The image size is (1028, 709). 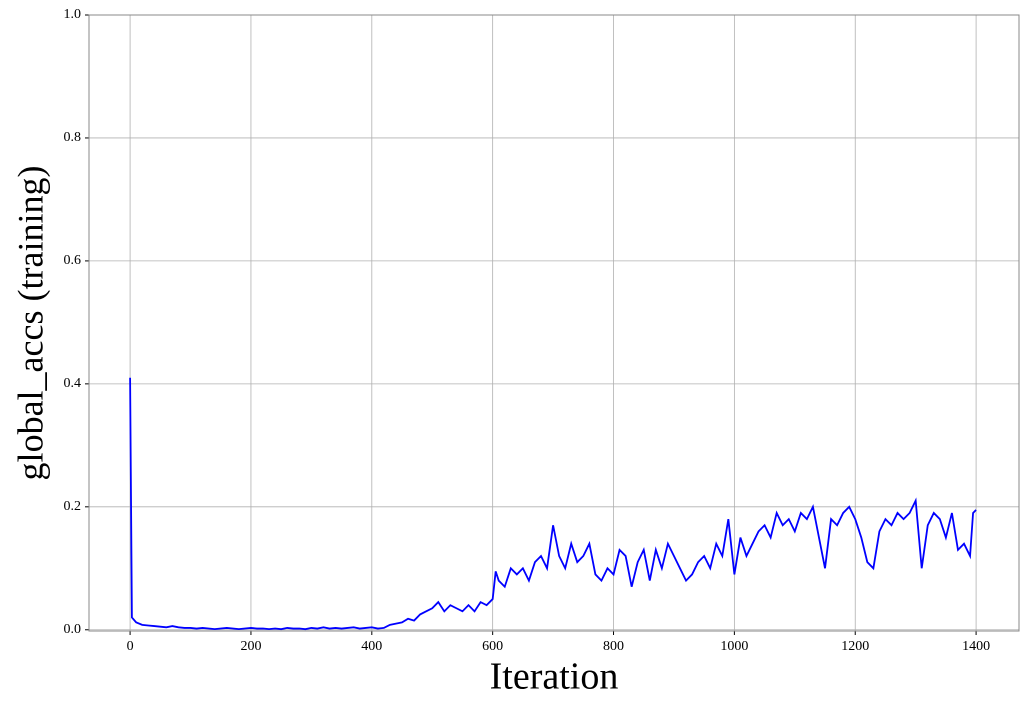 I want to click on y-tick-label: 0.8, so click(x=73, y=137).